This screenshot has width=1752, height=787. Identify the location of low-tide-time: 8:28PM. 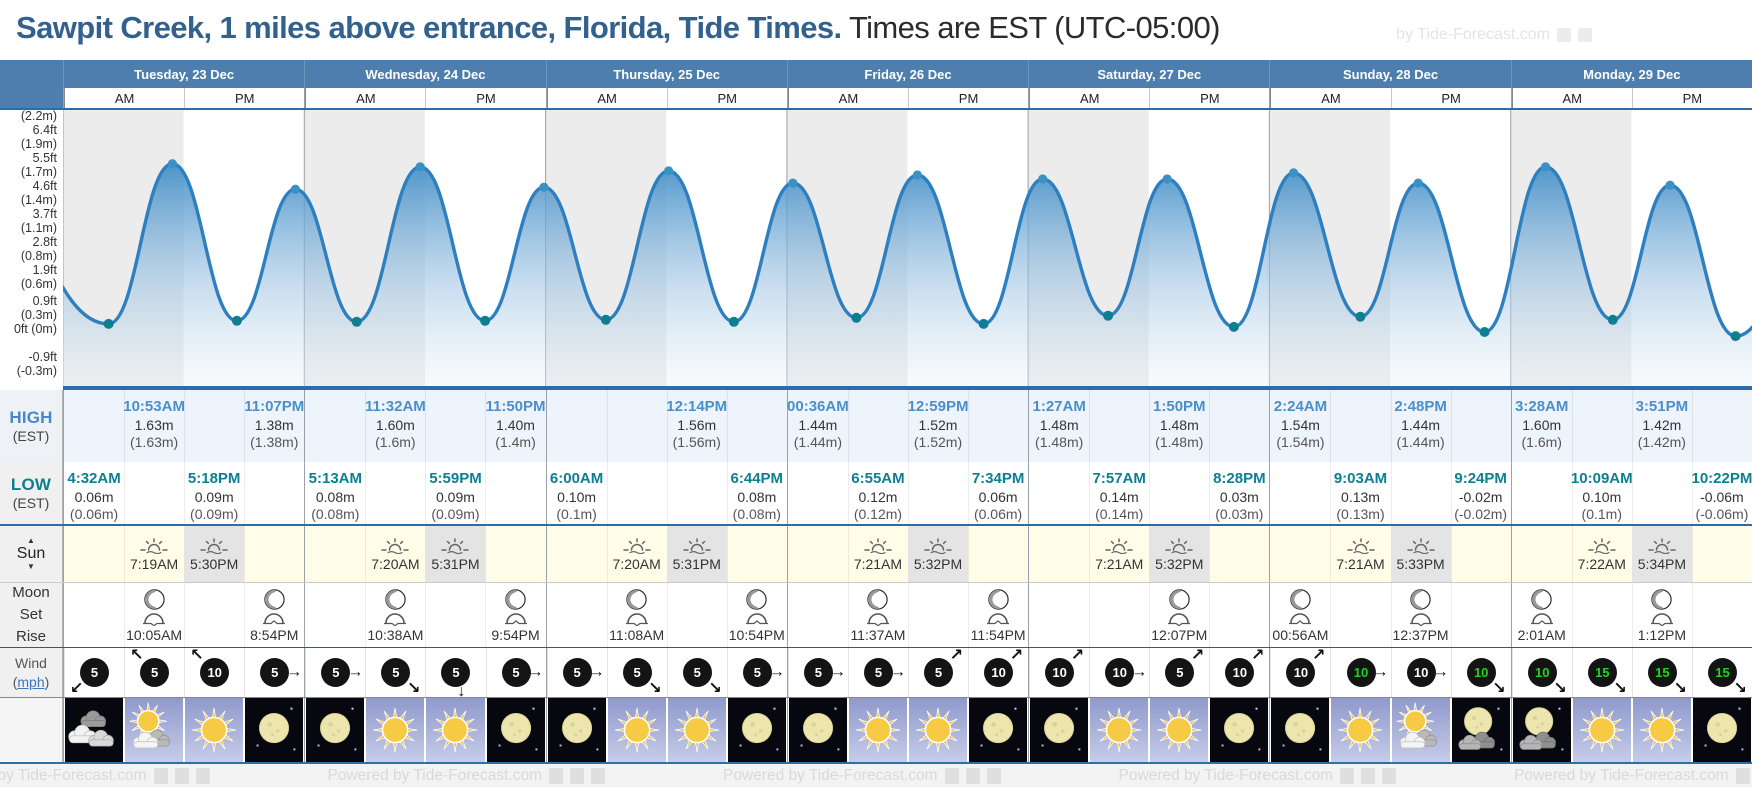
(1239, 478).